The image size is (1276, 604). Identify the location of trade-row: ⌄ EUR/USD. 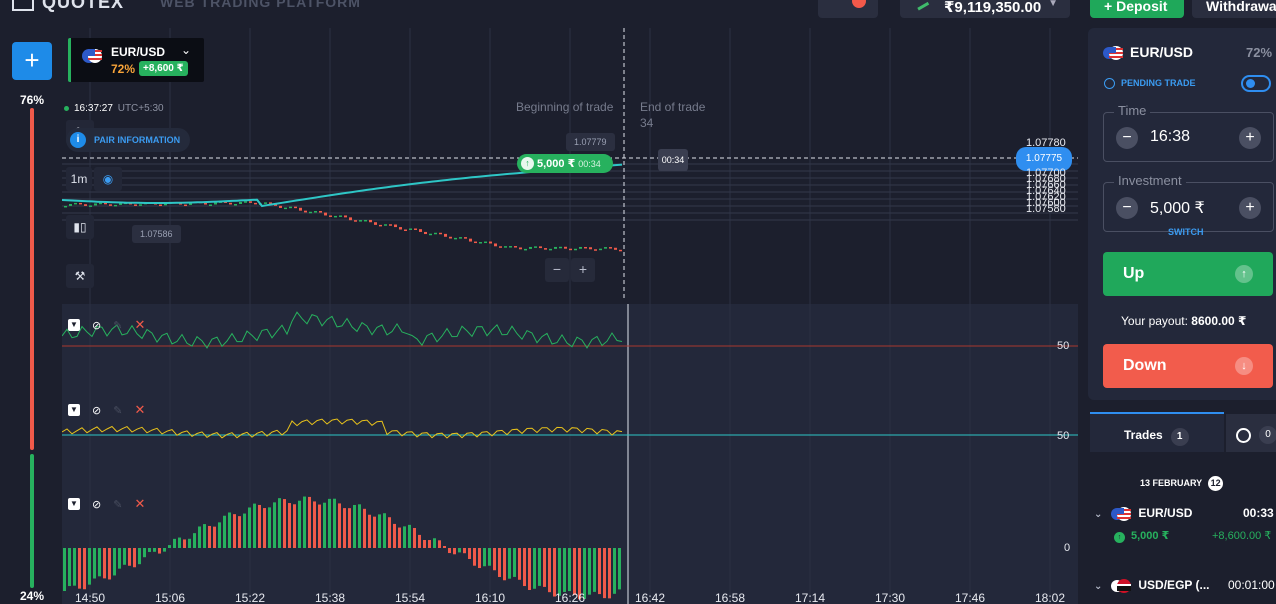
(1143, 514).